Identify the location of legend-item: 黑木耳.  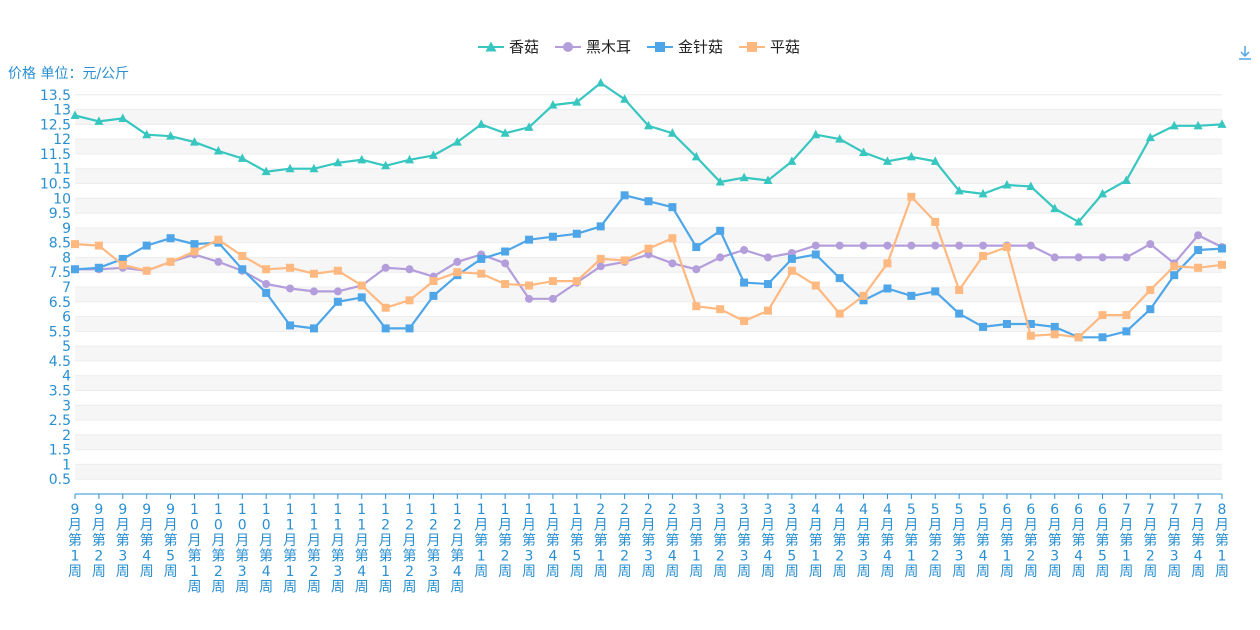
(593, 46).